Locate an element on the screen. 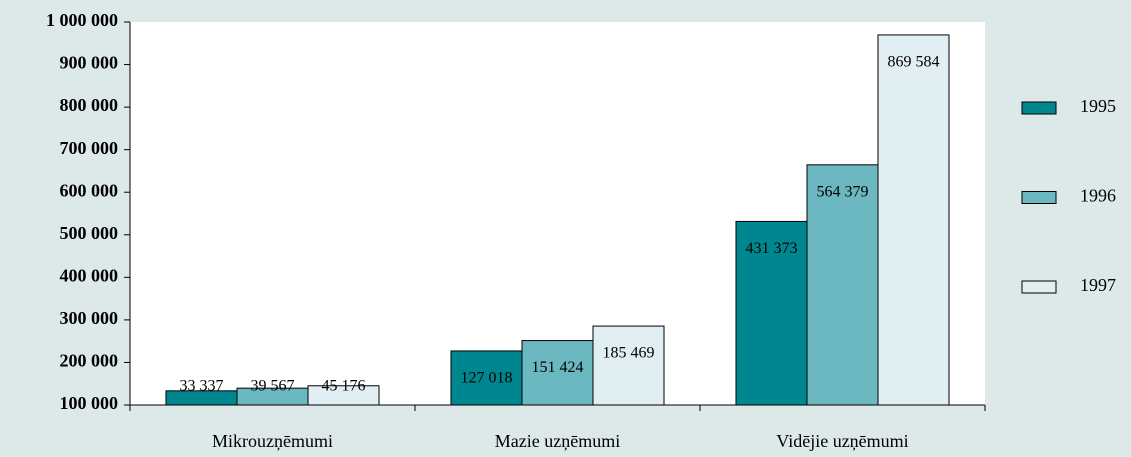 This screenshot has width=1131, height=457. y-tick-label: 1 000 000 is located at coordinates (82, 20).